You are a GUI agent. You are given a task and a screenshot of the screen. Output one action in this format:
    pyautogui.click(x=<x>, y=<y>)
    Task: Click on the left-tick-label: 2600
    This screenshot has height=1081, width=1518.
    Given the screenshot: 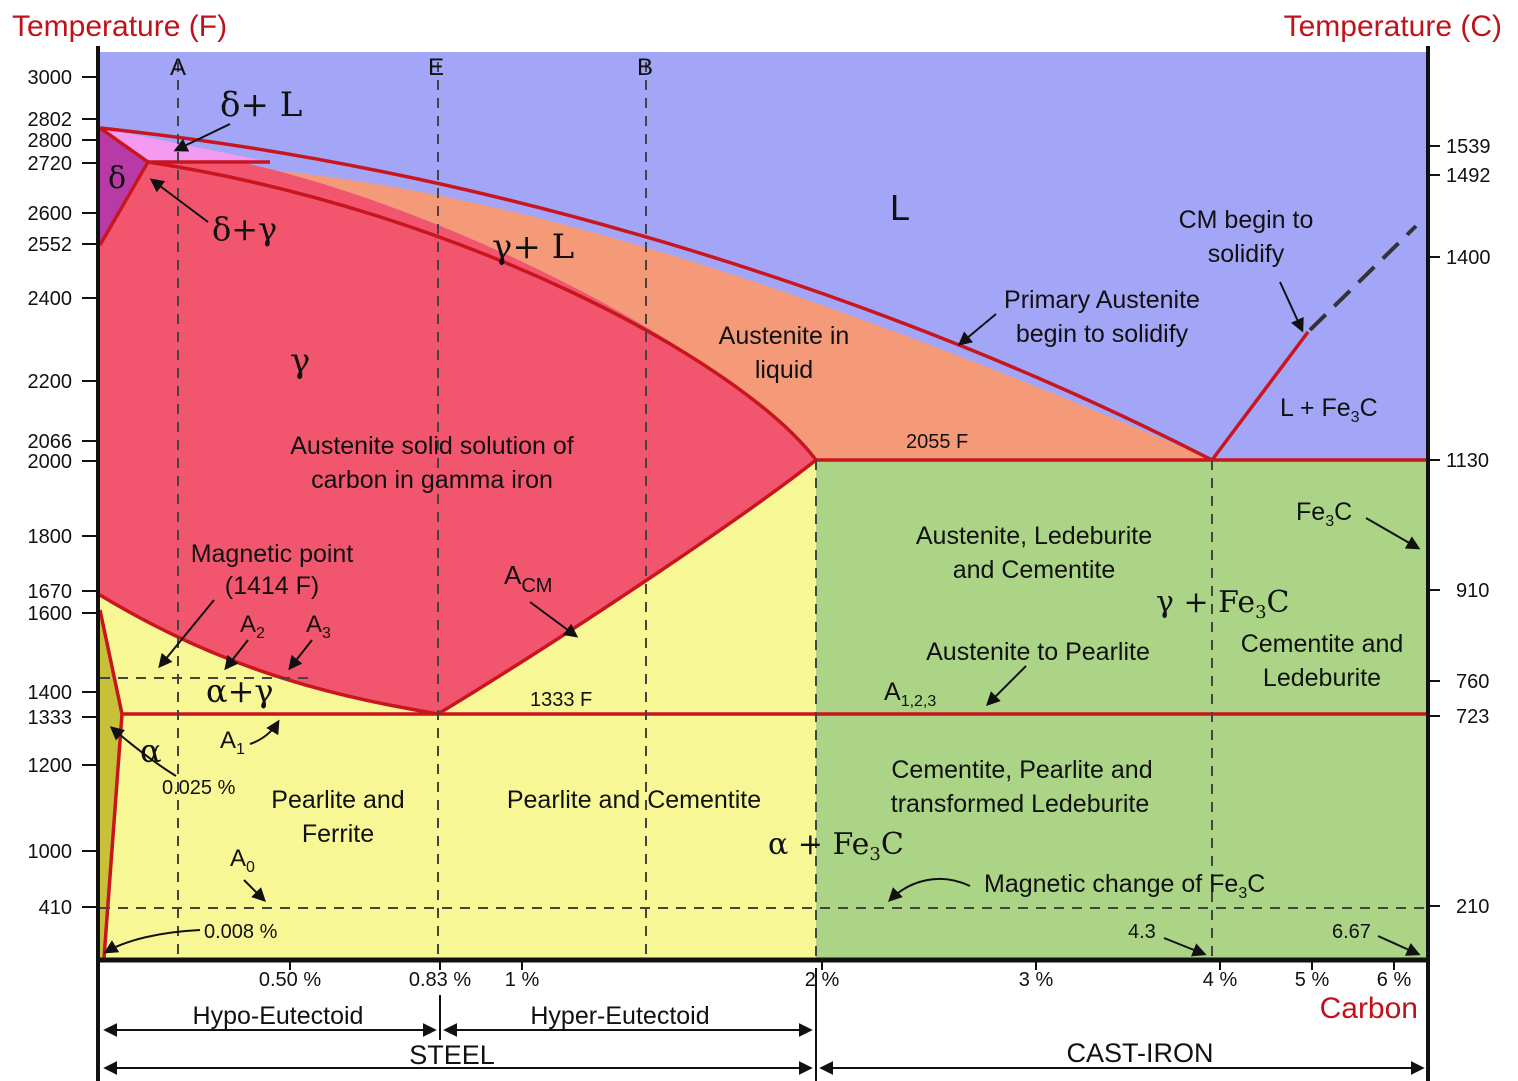 What is the action you would take?
    pyautogui.click(x=50, y=214)
    